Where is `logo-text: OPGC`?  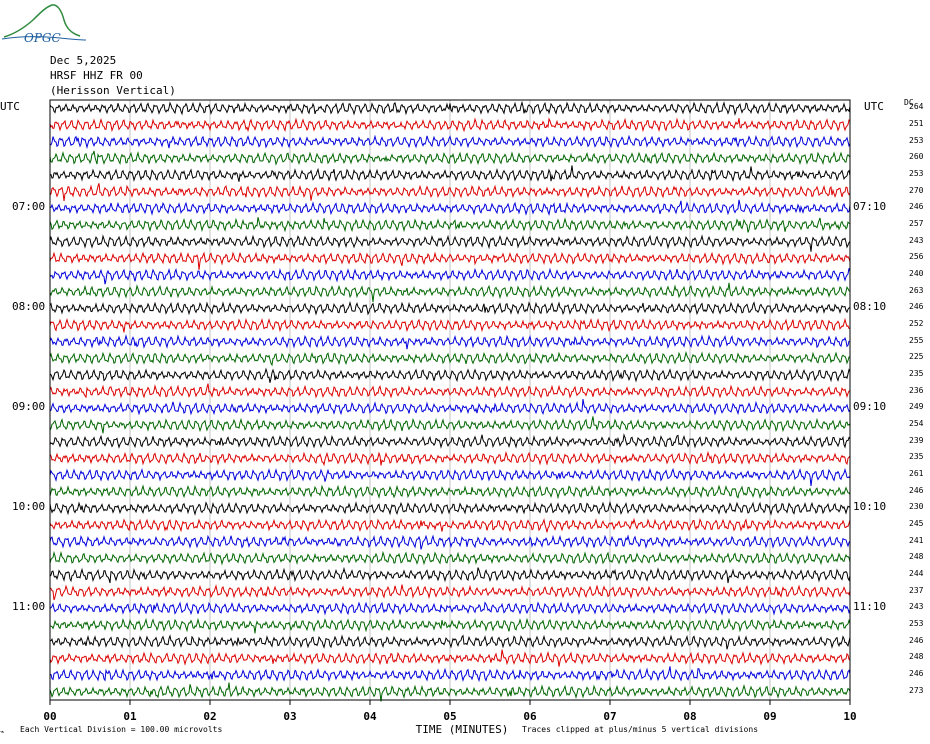
logo-text: OPGC is located at coordinates (42, 38).